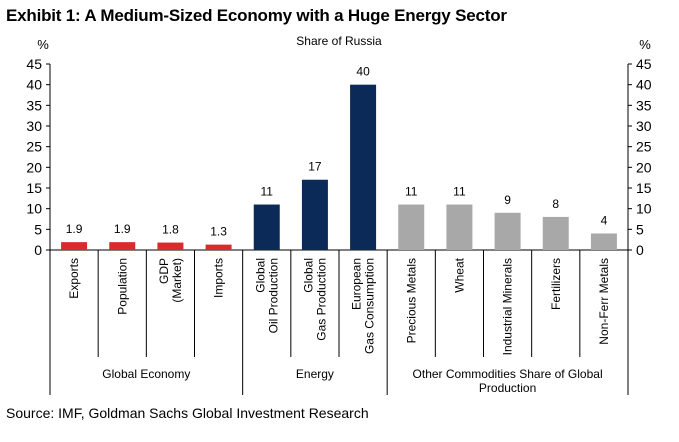 The image size is (679, 442). Describe the element at coordinates (218, 232) in the screenshot. I see `data-label: 1.3` at that location.